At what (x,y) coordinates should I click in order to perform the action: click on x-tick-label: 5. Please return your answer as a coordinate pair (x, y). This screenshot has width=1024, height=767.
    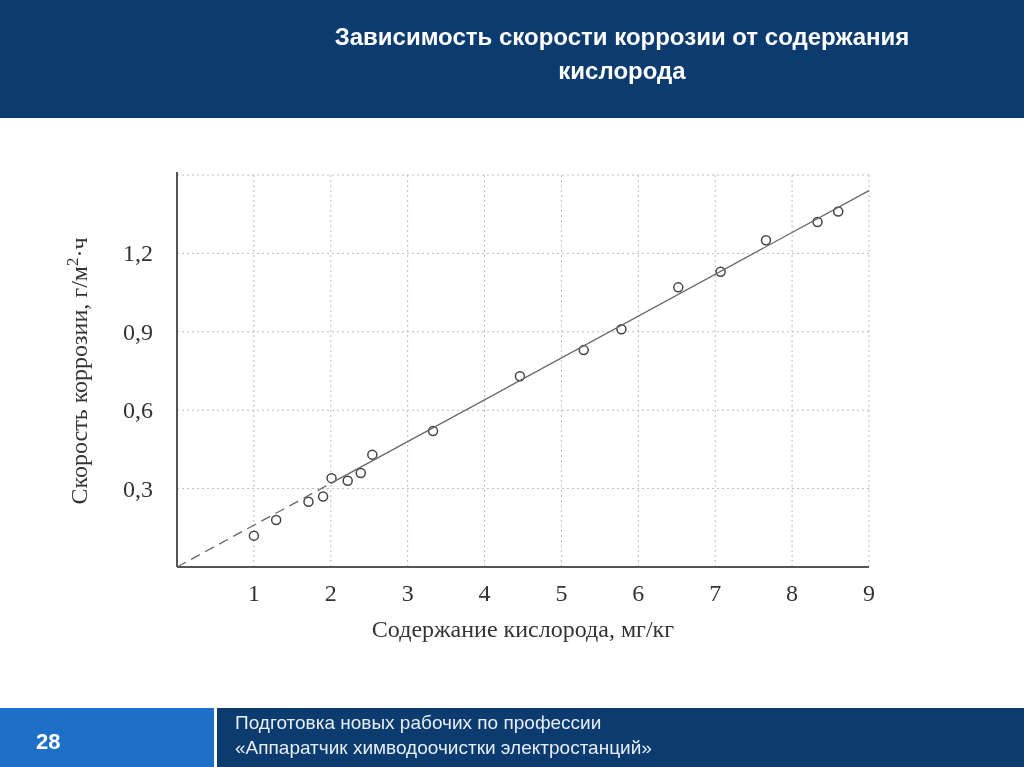
    Looking at the image, I should click on (561, 593).